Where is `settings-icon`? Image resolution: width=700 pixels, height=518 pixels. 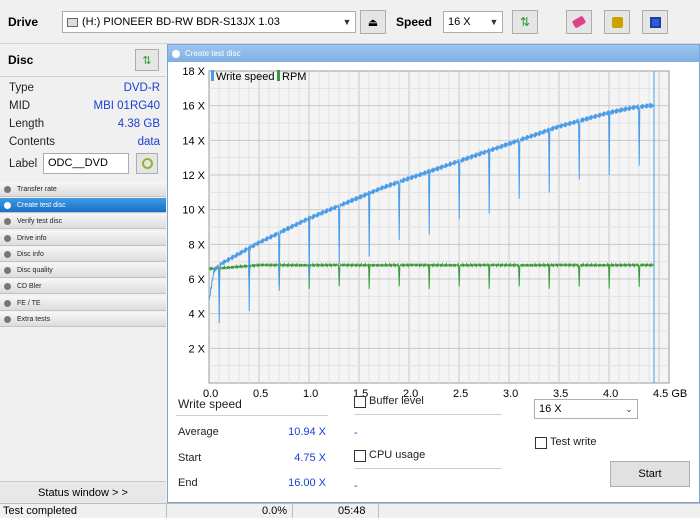 settings-icon is located at coordinates (617, 22).